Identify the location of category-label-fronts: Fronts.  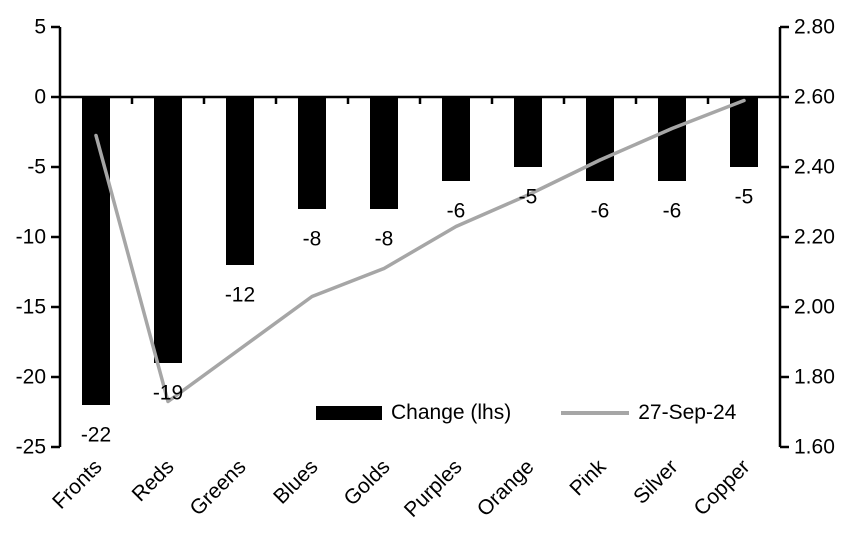
(77, 484).